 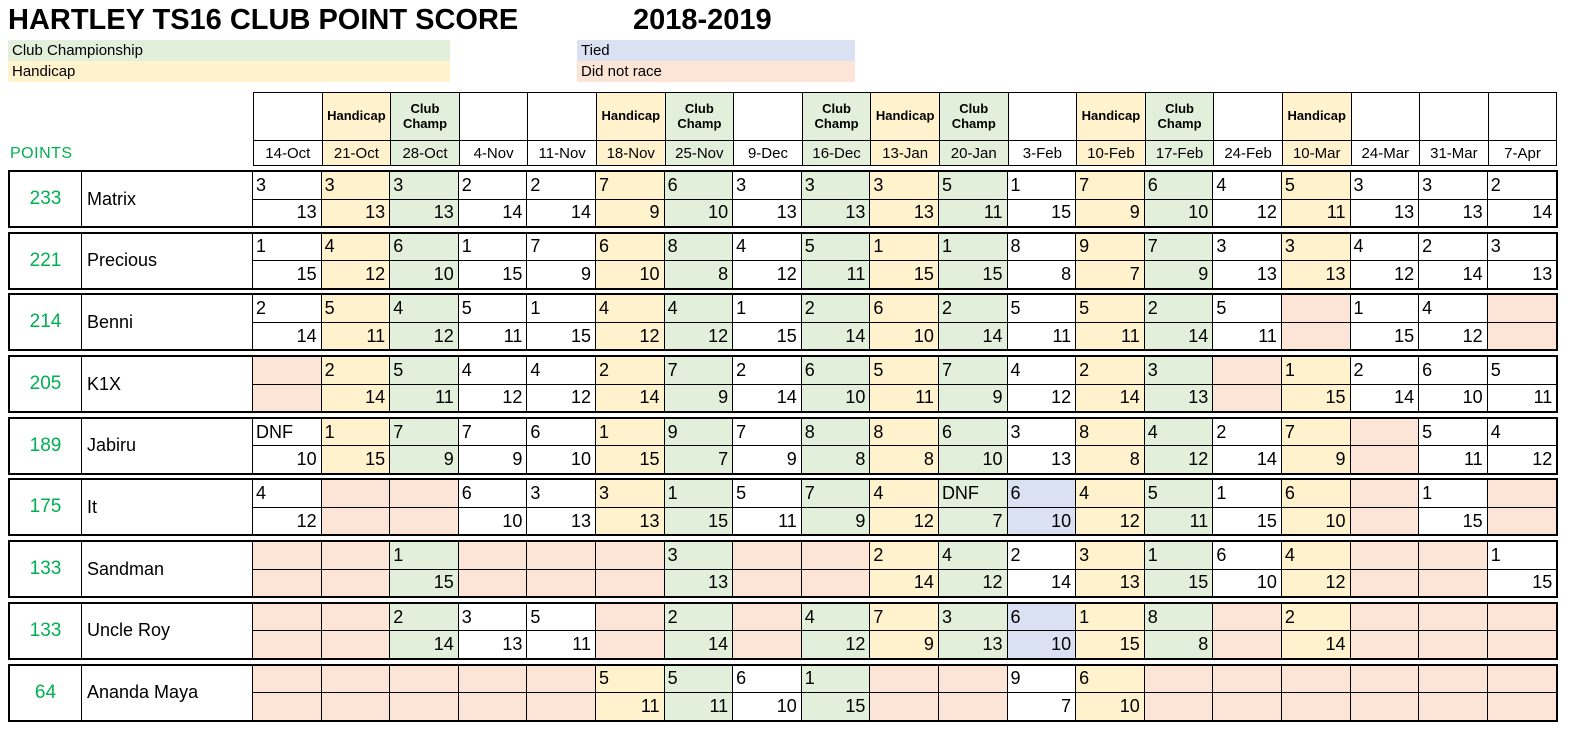 What do you see at coordinates (905, 153) in the screenshot?
I see `race-date-header: 13-Jan` at bounding box center [905, 153].